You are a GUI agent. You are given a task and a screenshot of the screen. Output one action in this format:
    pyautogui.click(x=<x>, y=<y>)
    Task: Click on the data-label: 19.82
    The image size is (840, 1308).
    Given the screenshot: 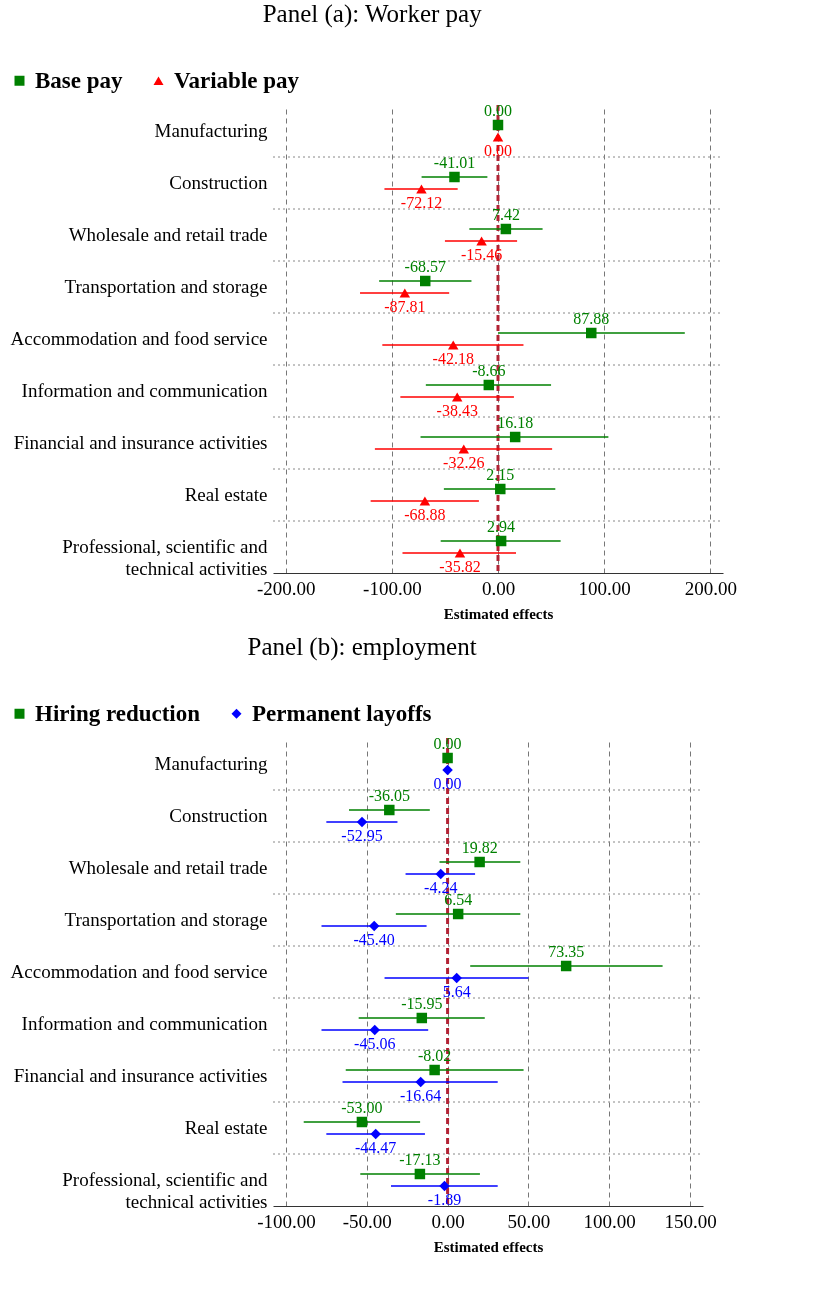 What is the action you would take?
    pyautogui.click(x=479, y=847)
    